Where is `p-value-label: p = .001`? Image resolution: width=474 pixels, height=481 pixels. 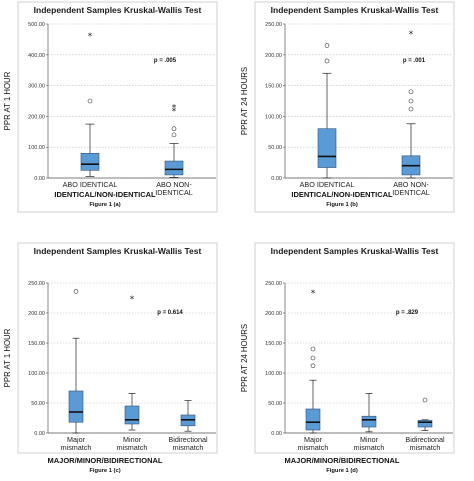
p-value-label: p = .001 is located at coordinates (414, 61).